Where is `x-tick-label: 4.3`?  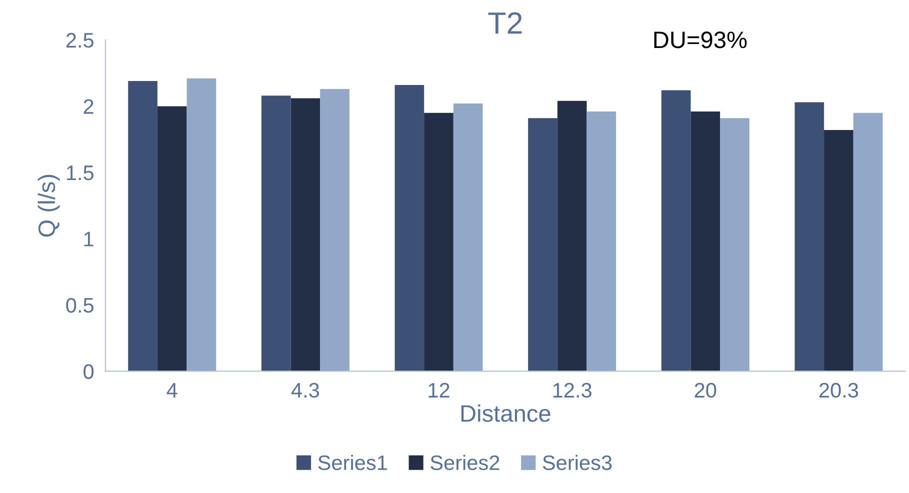 x-tick-label: 4.3 is located at coordinates (305, 390).